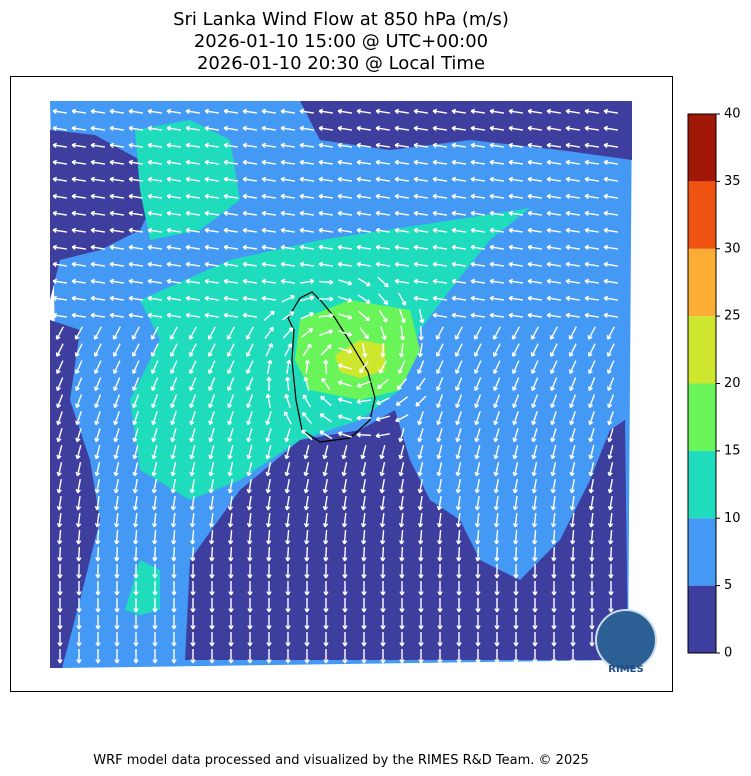 This screenshot has width=751, height=776. Describe the element at coordinates (714, 384) in the screenshot. I see `colorbar: 0 5 10 15 20 25 30 35 40` at that location.